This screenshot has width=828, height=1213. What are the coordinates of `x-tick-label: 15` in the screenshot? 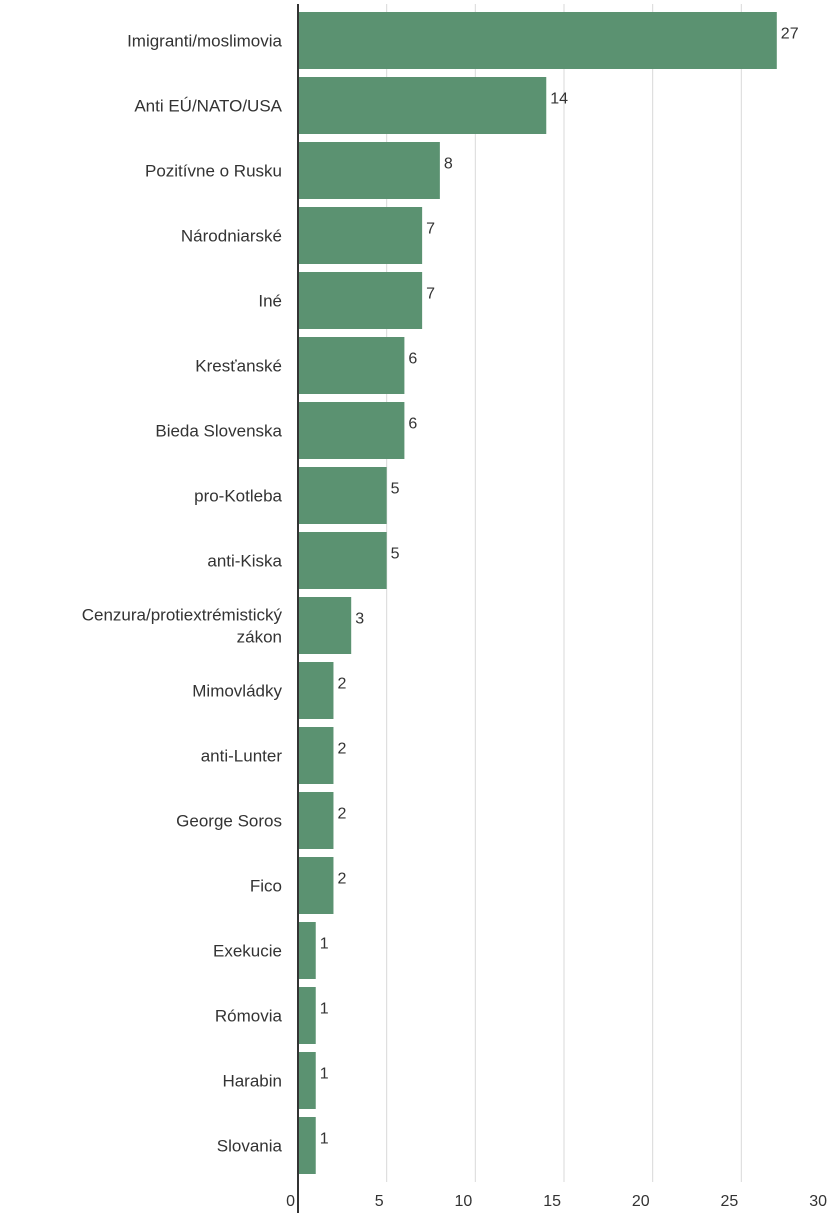 It's located at (552, 1201).